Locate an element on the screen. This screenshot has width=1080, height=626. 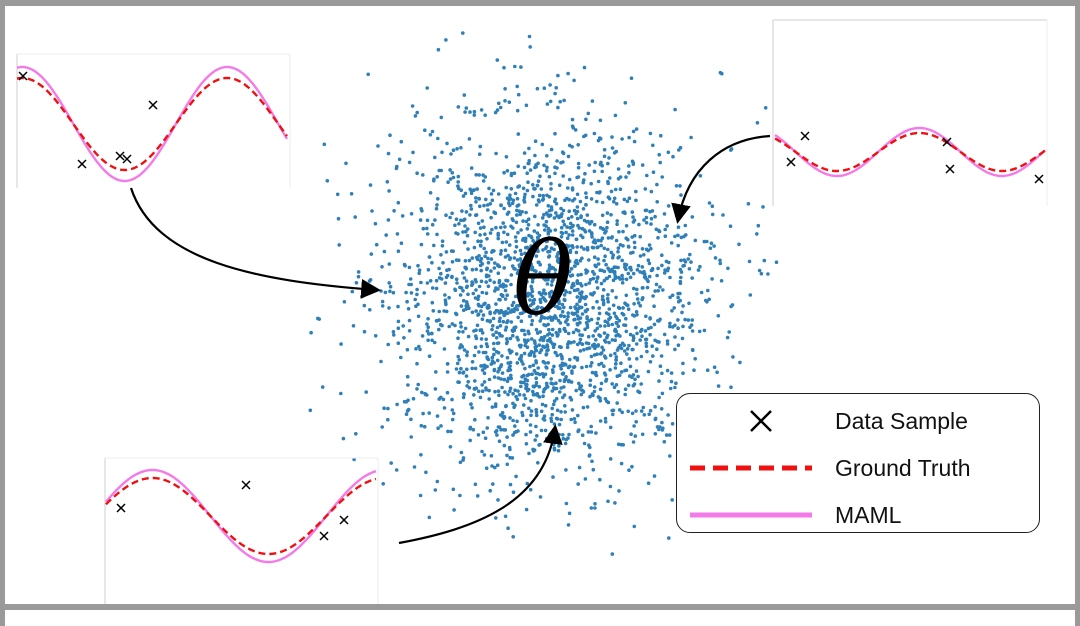
arrow-top-left-to-theta is located at coordinates (255, 243).